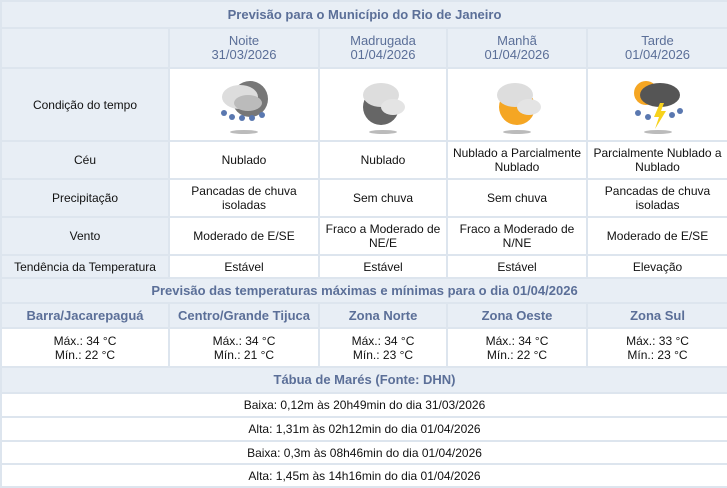  Describe the element at coordinates (85, 48) in the screenshot. I see `corner-cell` at that location.